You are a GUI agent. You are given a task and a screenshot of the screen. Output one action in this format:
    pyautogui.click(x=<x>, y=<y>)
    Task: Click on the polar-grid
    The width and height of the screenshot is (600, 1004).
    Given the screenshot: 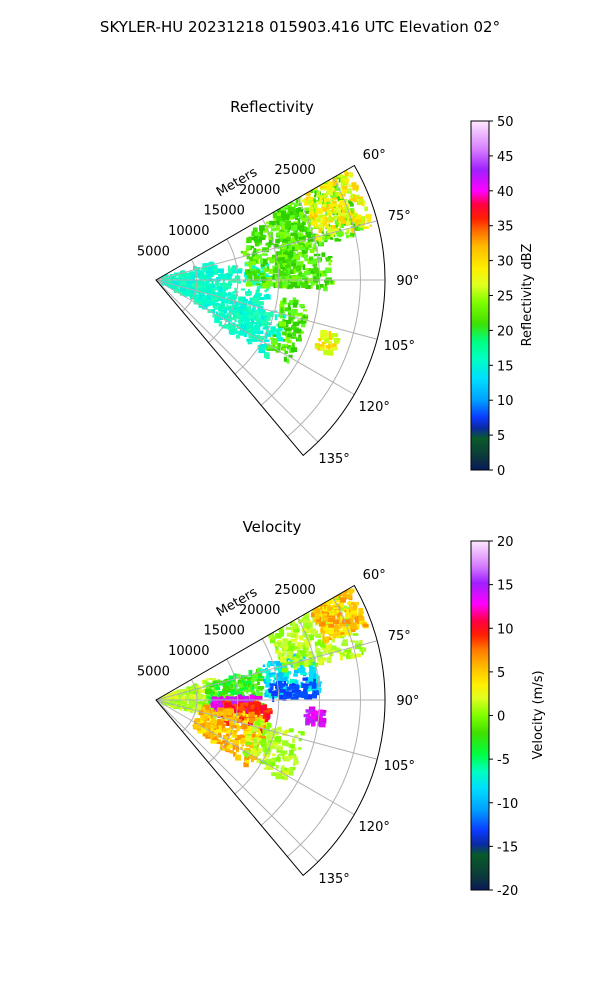 What is the action you would take?
    pyautogui.click(x=270, y=730)
    